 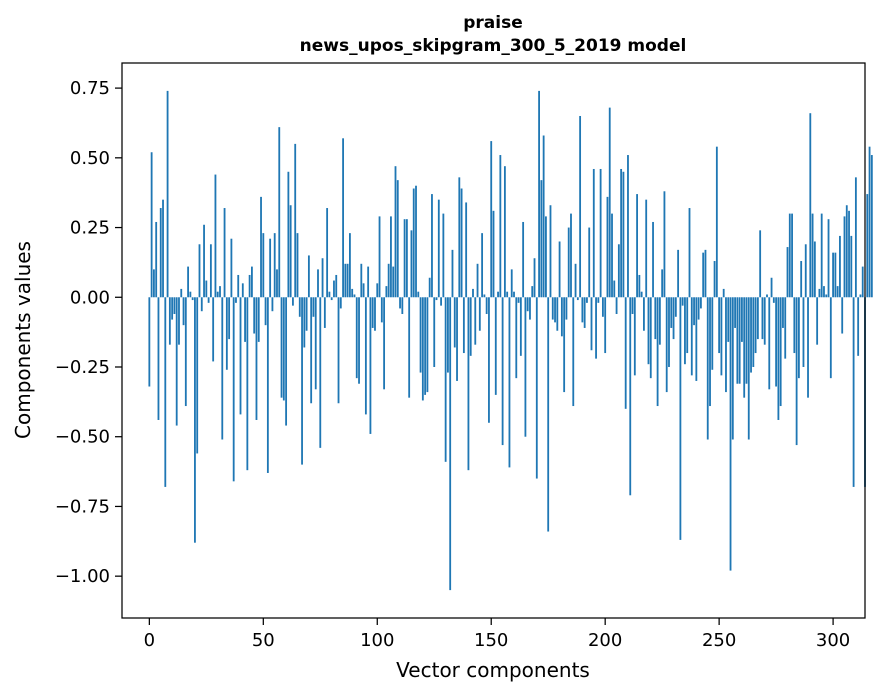 I want to click on y-tick-label-1: −0.75, so click(x=82, y=506).